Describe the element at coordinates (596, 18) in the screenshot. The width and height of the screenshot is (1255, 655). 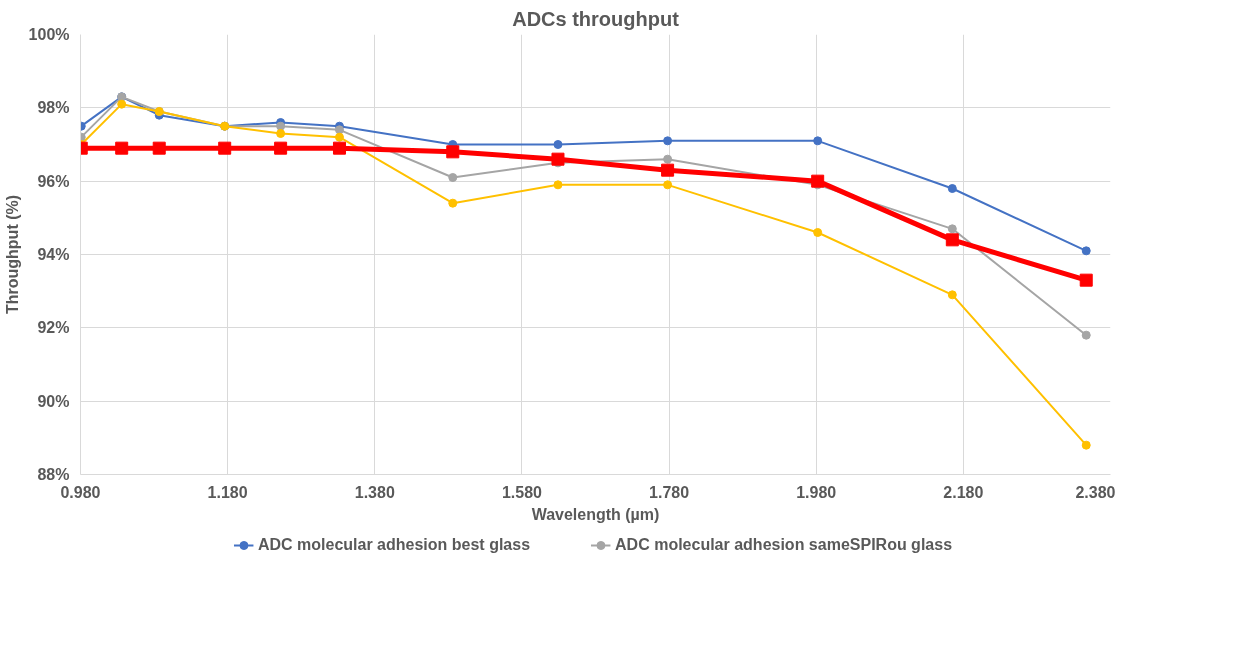
I see `chart-title: ADCs throughput` at that location.